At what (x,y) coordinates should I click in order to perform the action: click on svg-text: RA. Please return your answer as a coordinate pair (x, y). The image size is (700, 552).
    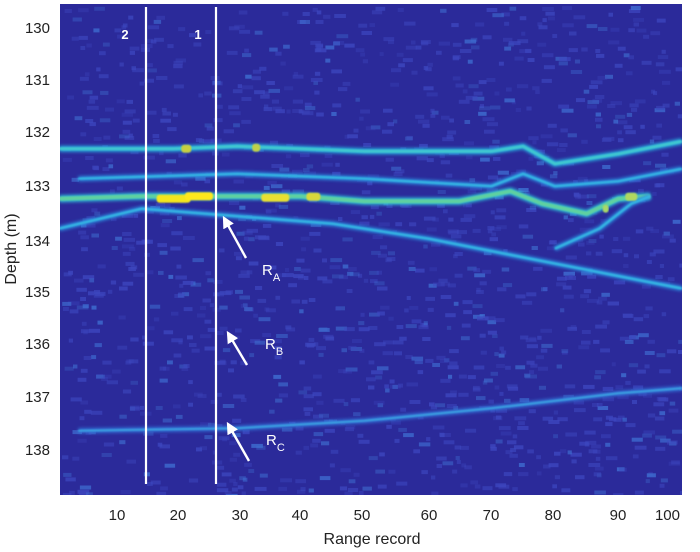
    Looking at the image, I should click on (271, 273).